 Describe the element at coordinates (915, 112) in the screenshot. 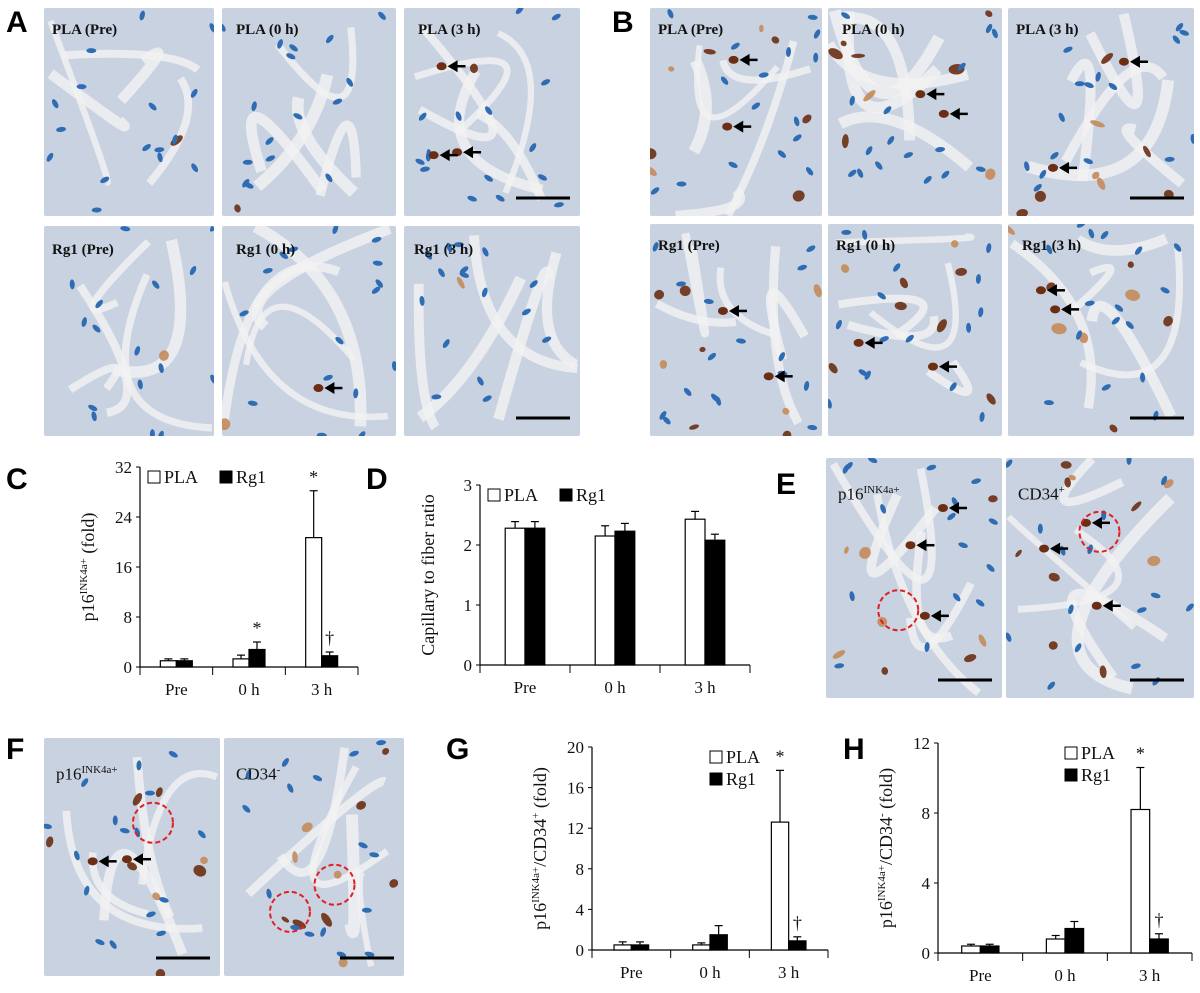

I see `micrograph-b-pla-0h: PLA (0 h)` at that location.